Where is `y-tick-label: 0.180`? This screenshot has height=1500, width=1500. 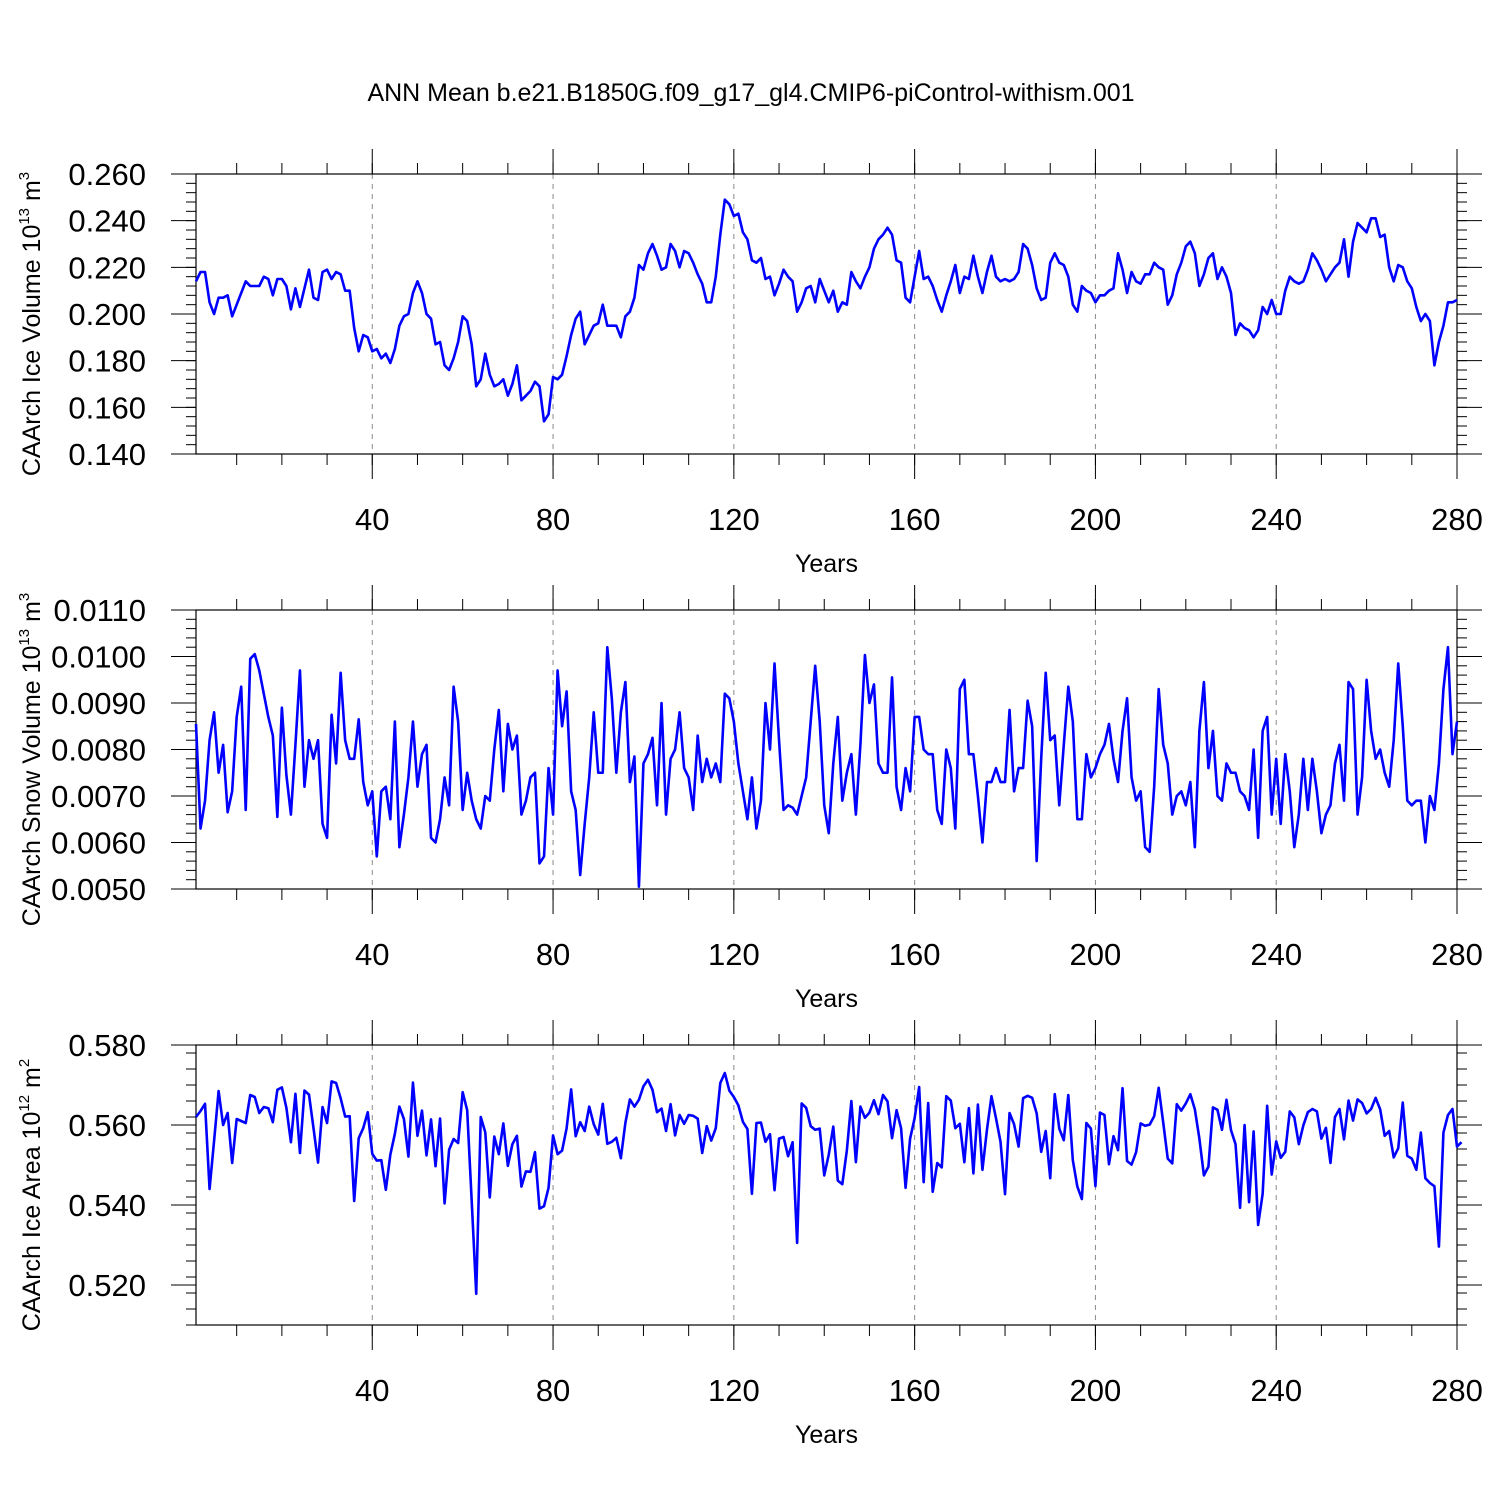
y-tick-label: 0.180 is located at coordinates (107, 361).